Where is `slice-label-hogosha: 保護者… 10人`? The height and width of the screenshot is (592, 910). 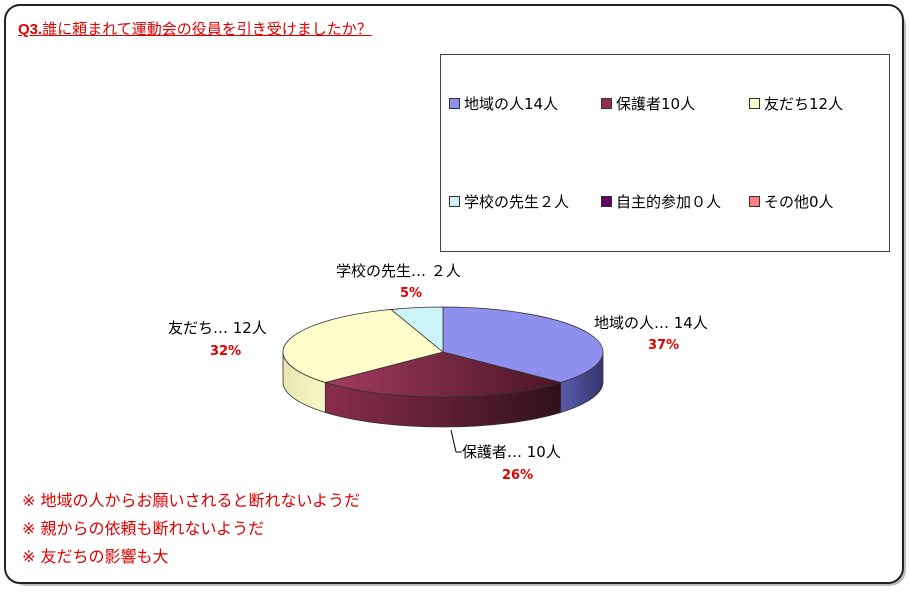 slice-label-hogosha: 保護者… 10人 is located at coordinates (511, 452).